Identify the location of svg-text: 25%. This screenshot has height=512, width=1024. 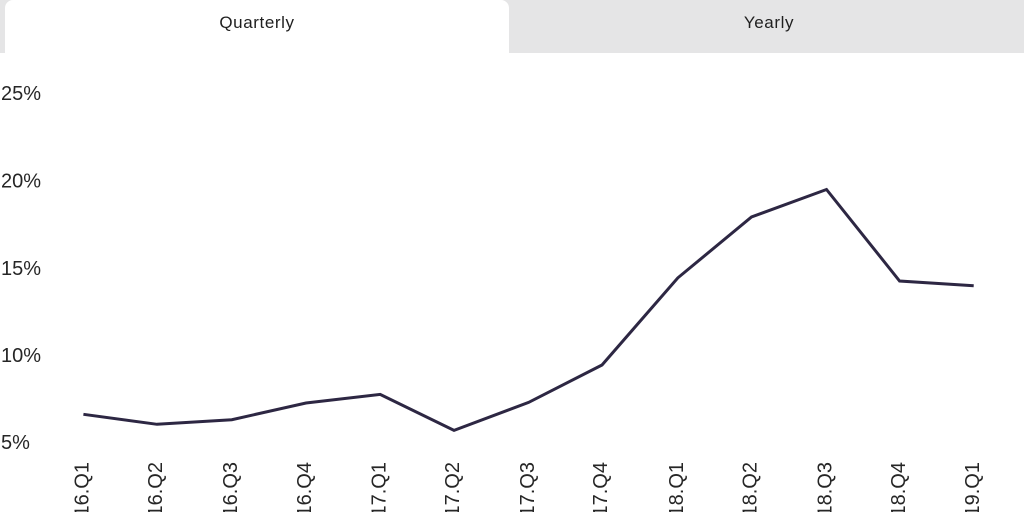
(21, 94).